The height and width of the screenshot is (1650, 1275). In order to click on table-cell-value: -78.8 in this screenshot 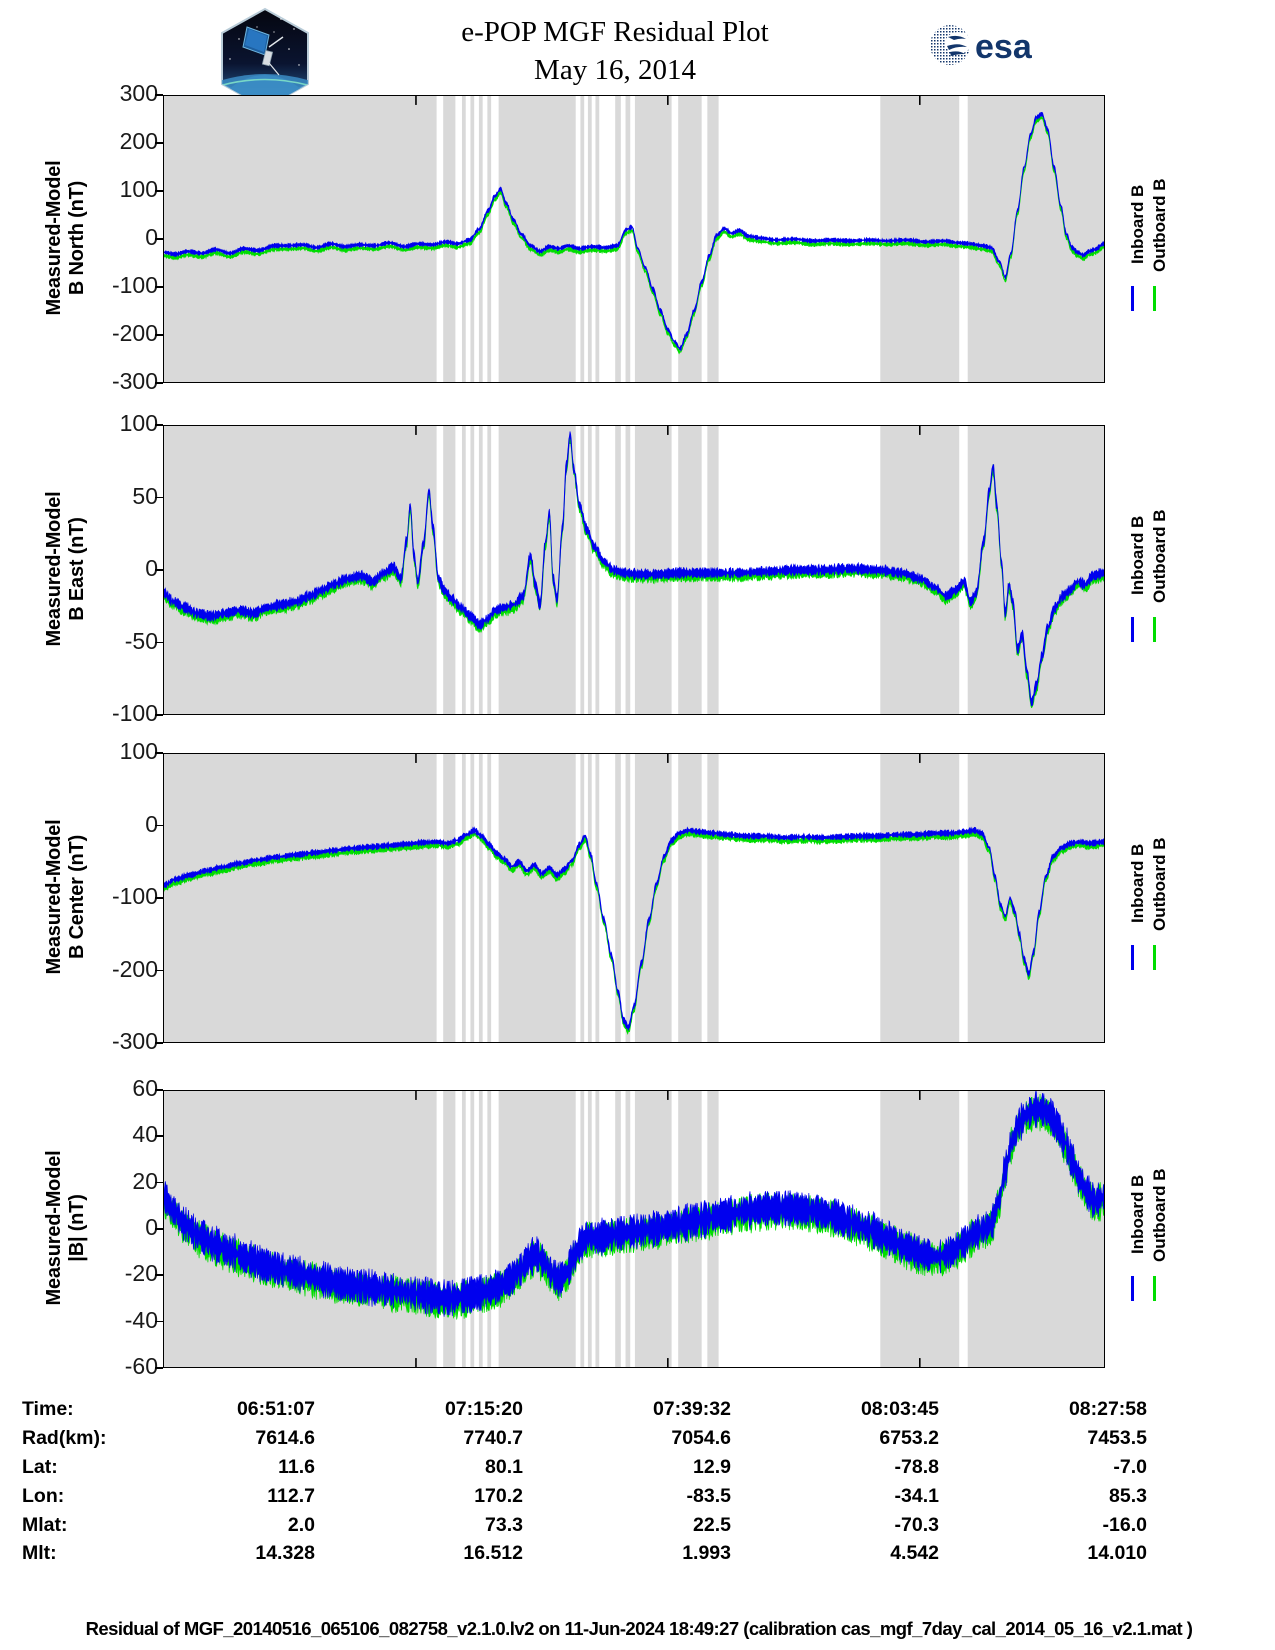, I will do `click(916, 1466)`.